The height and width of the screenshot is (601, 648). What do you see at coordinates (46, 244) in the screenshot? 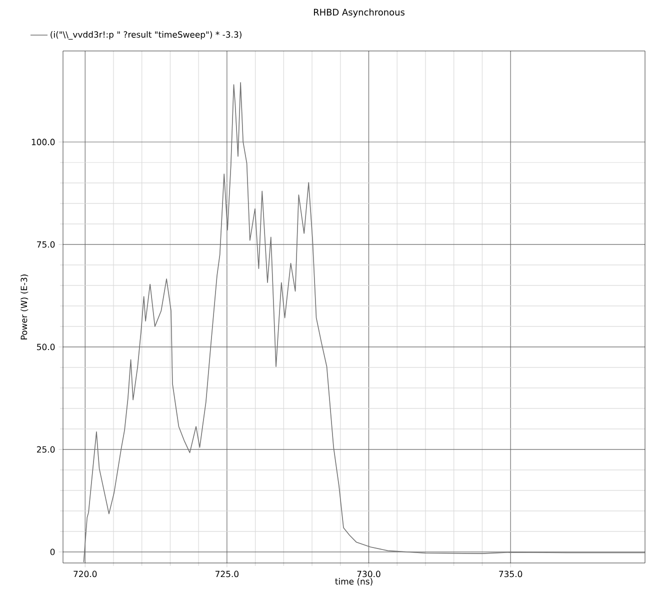
I see `y-tick-label: 75.0` at bounding box center [46, 244].